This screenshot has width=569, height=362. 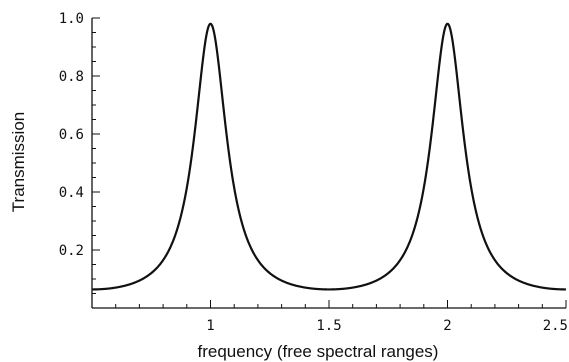 I want to click on y-tick-label: 0.4, so click(x=71, y=193).